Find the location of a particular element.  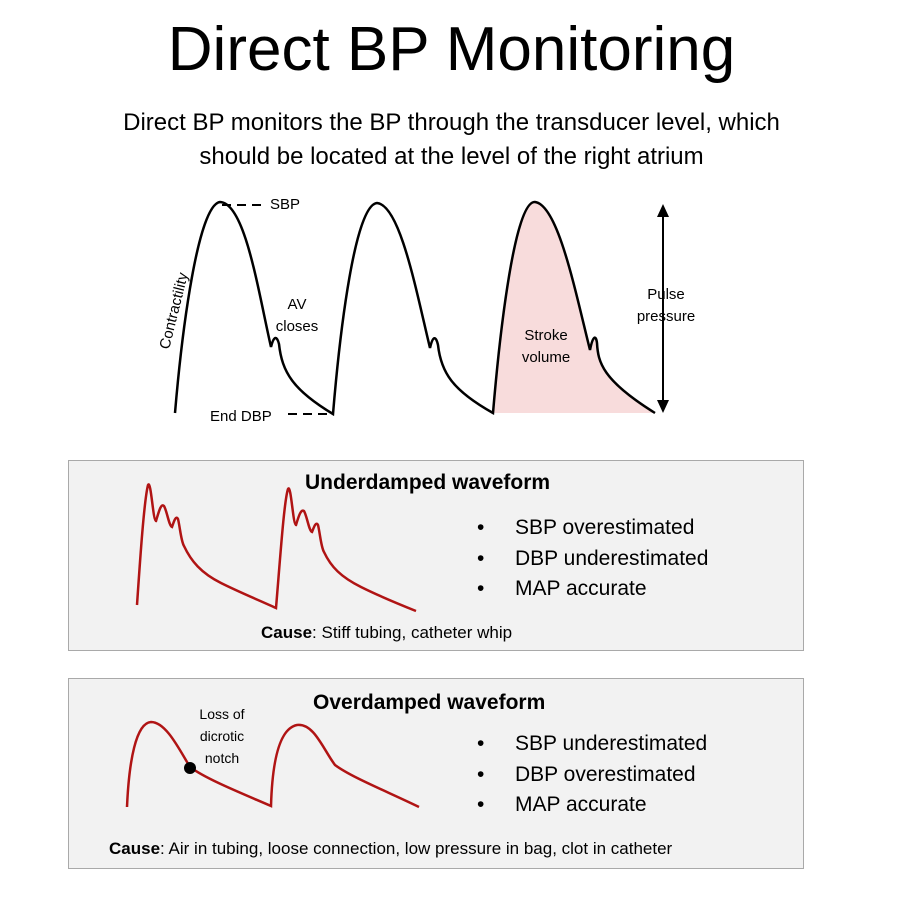

page-title: Direct BP Monitoring is located at coordinates (451, 49).